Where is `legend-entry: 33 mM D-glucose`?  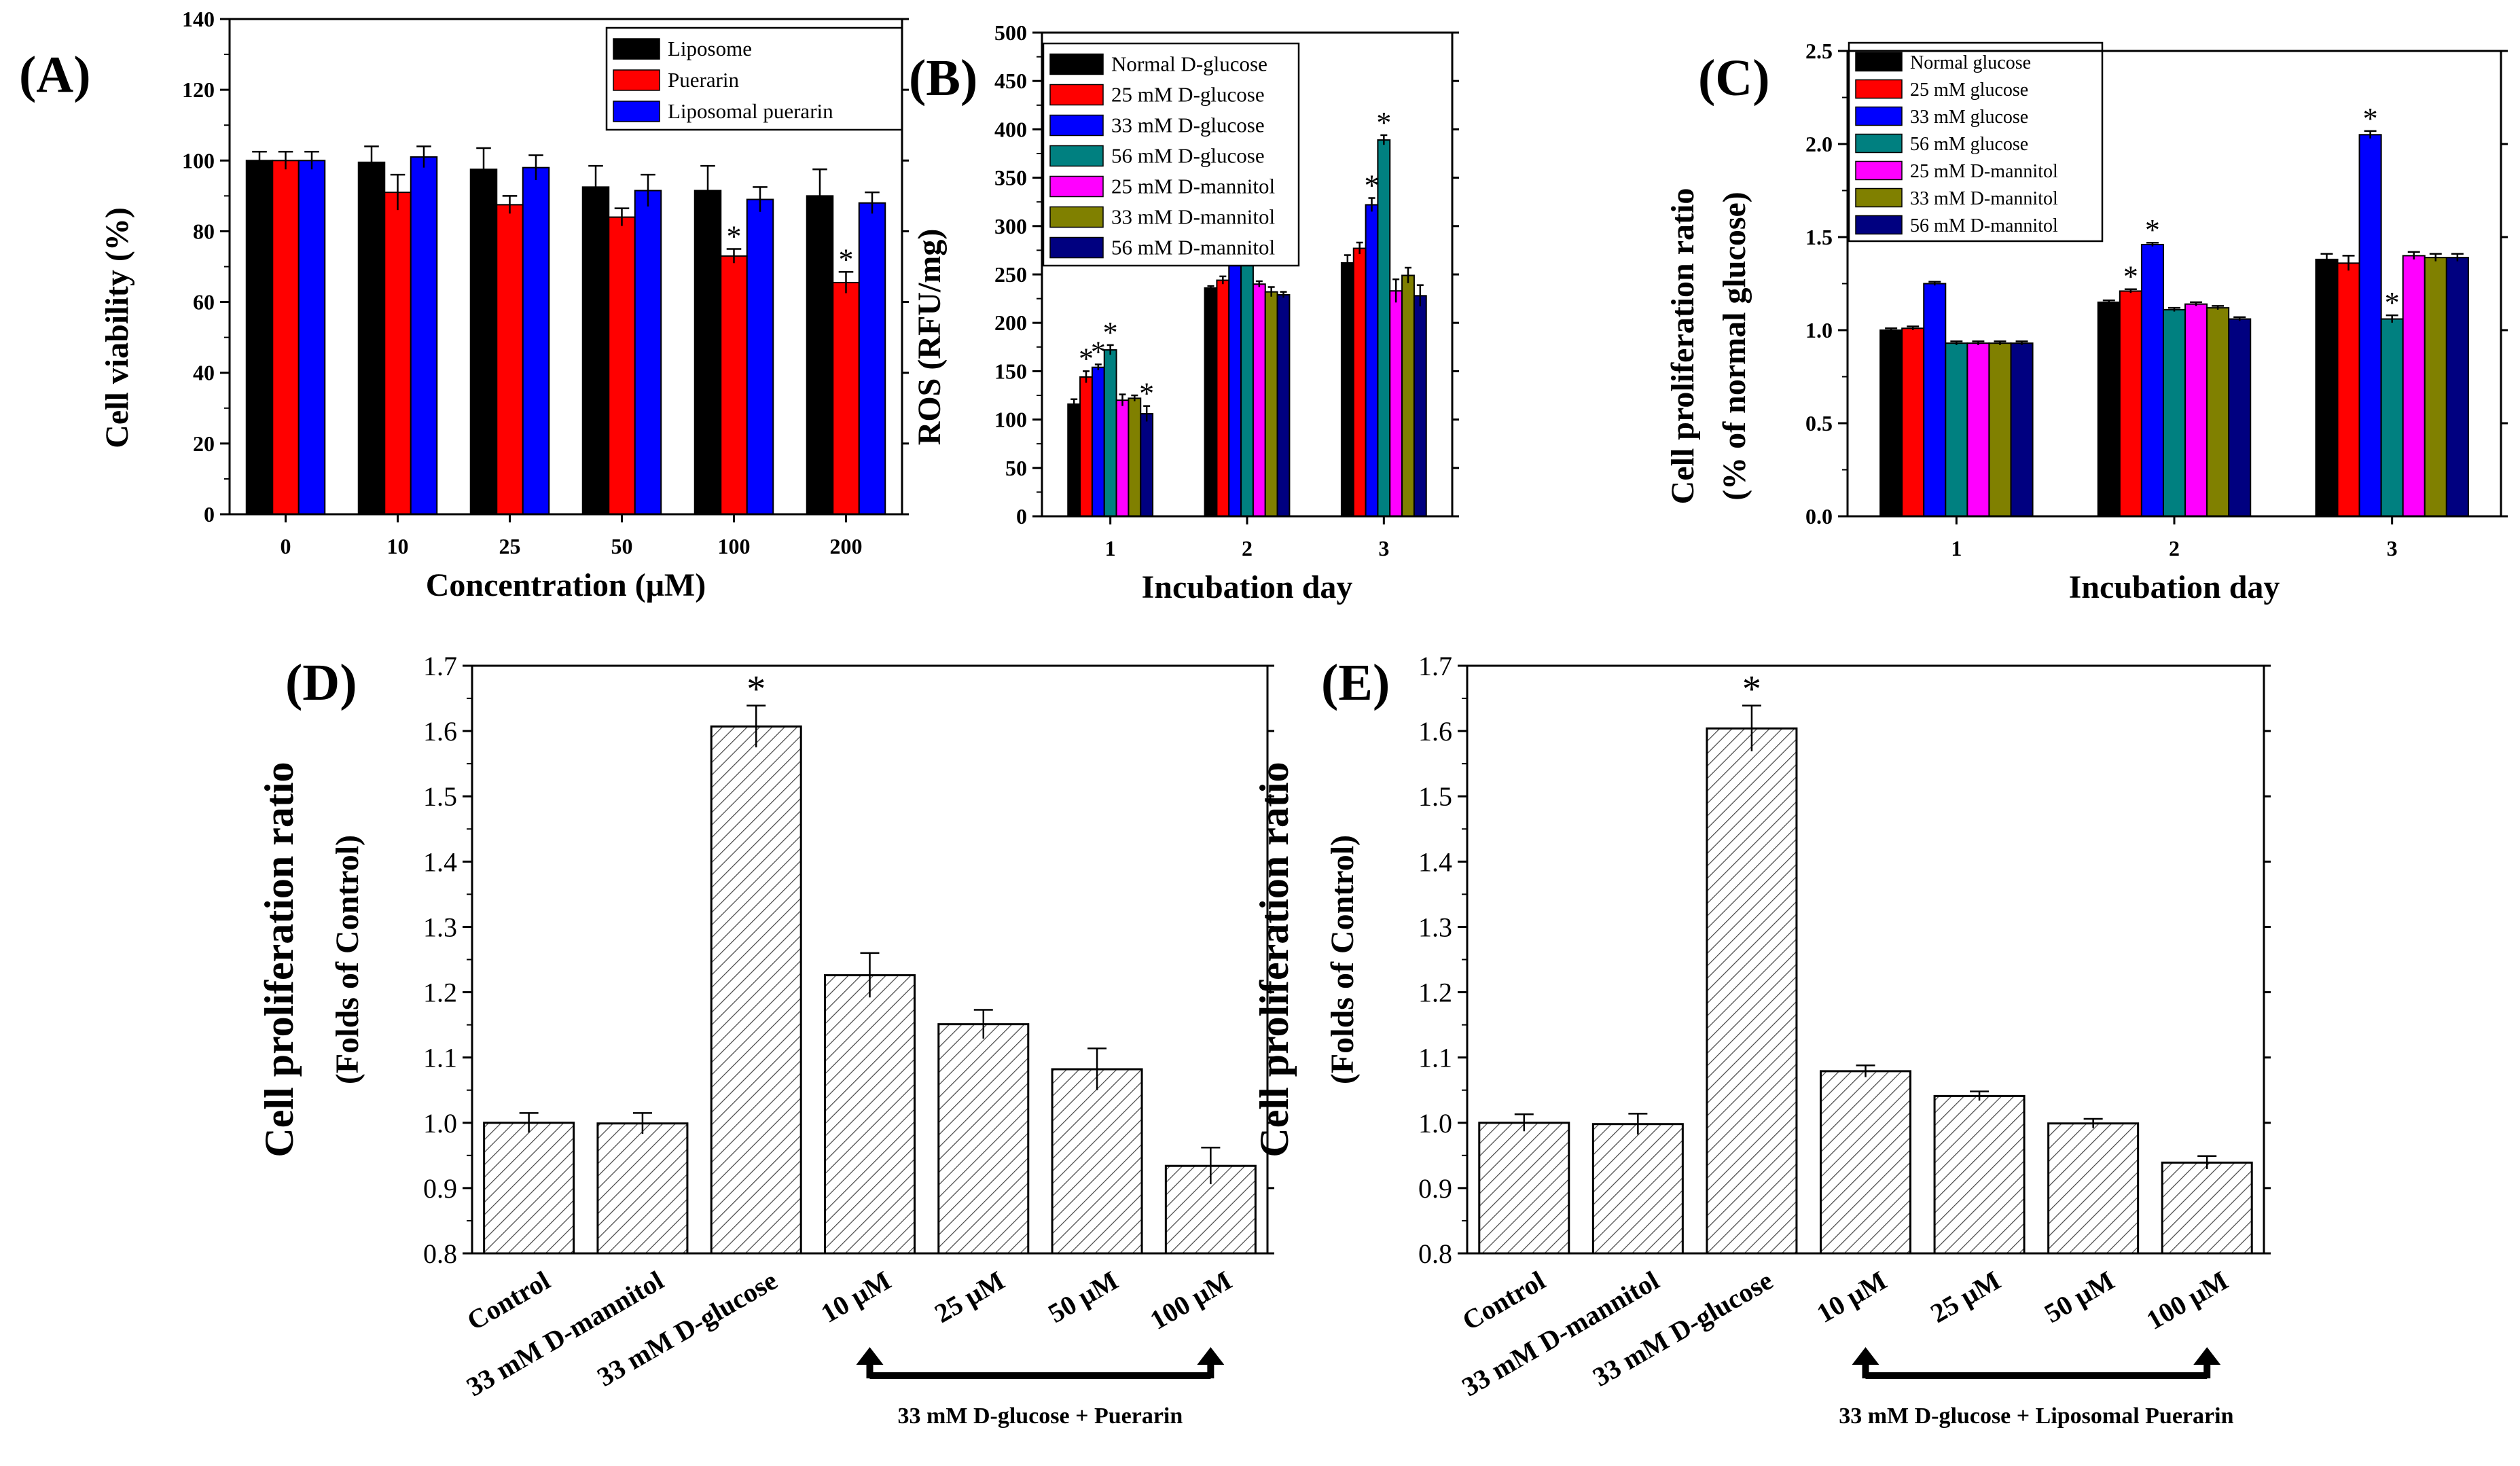 legend-entry: 33 mM D-glucose is located at coordinates (1188, 125).